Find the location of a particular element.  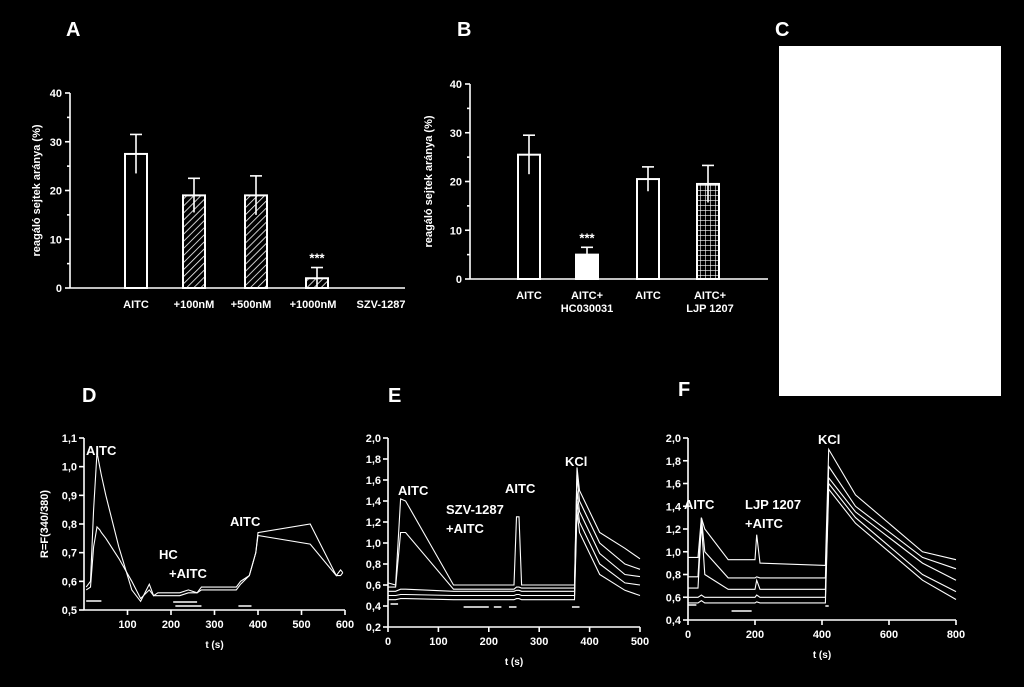

panel-label-f: F is located at coordinates (684, 390).